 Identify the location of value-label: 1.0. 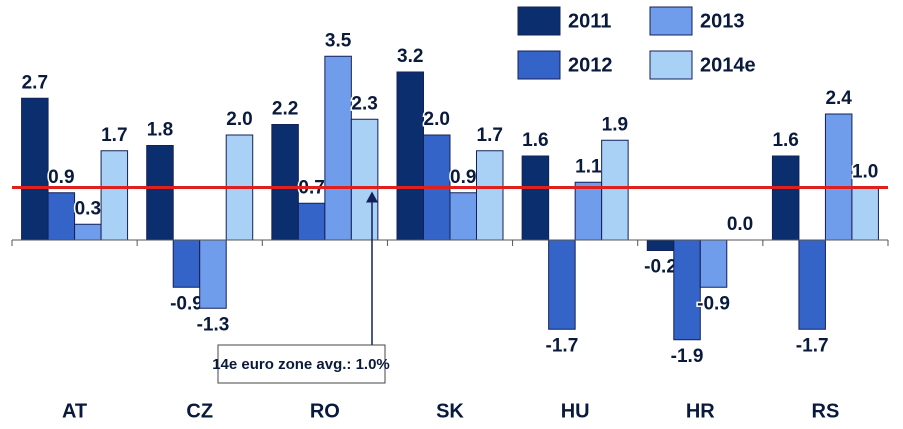
(865, 172).